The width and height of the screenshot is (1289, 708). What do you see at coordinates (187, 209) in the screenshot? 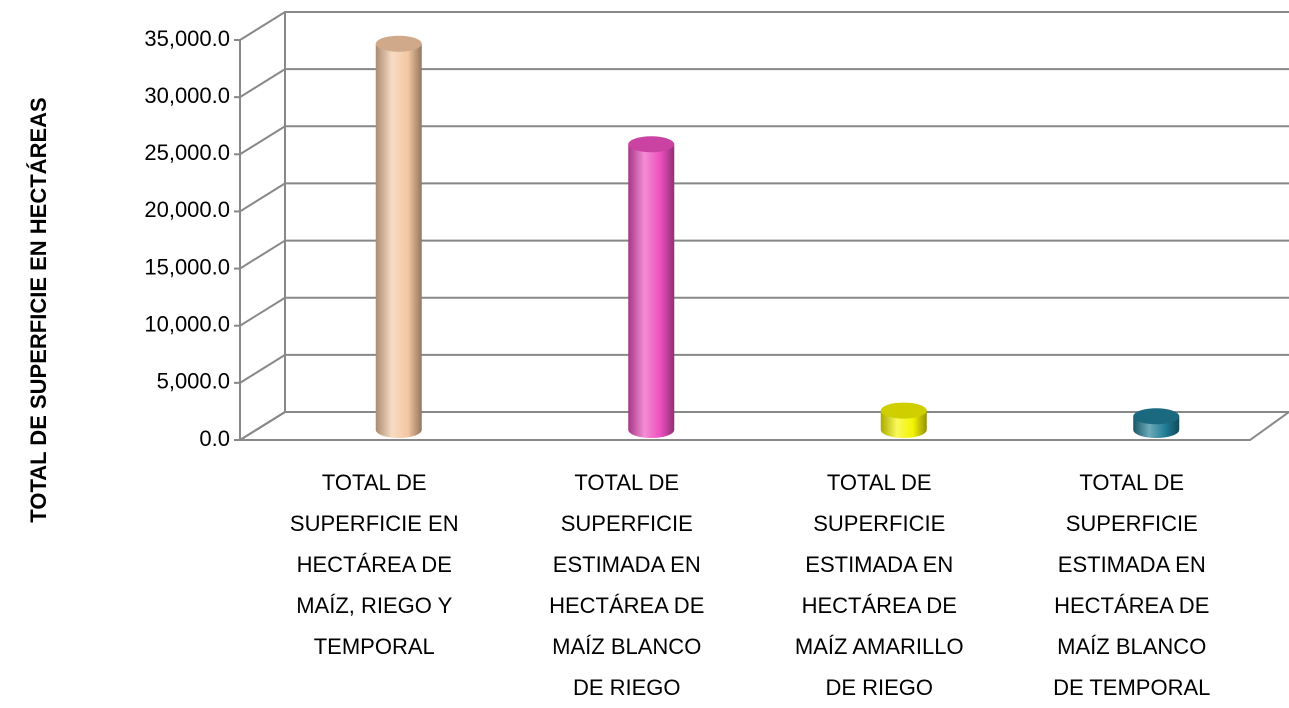
I see `y-tick-label: 20,000.0` at bounding box center [187, 209].